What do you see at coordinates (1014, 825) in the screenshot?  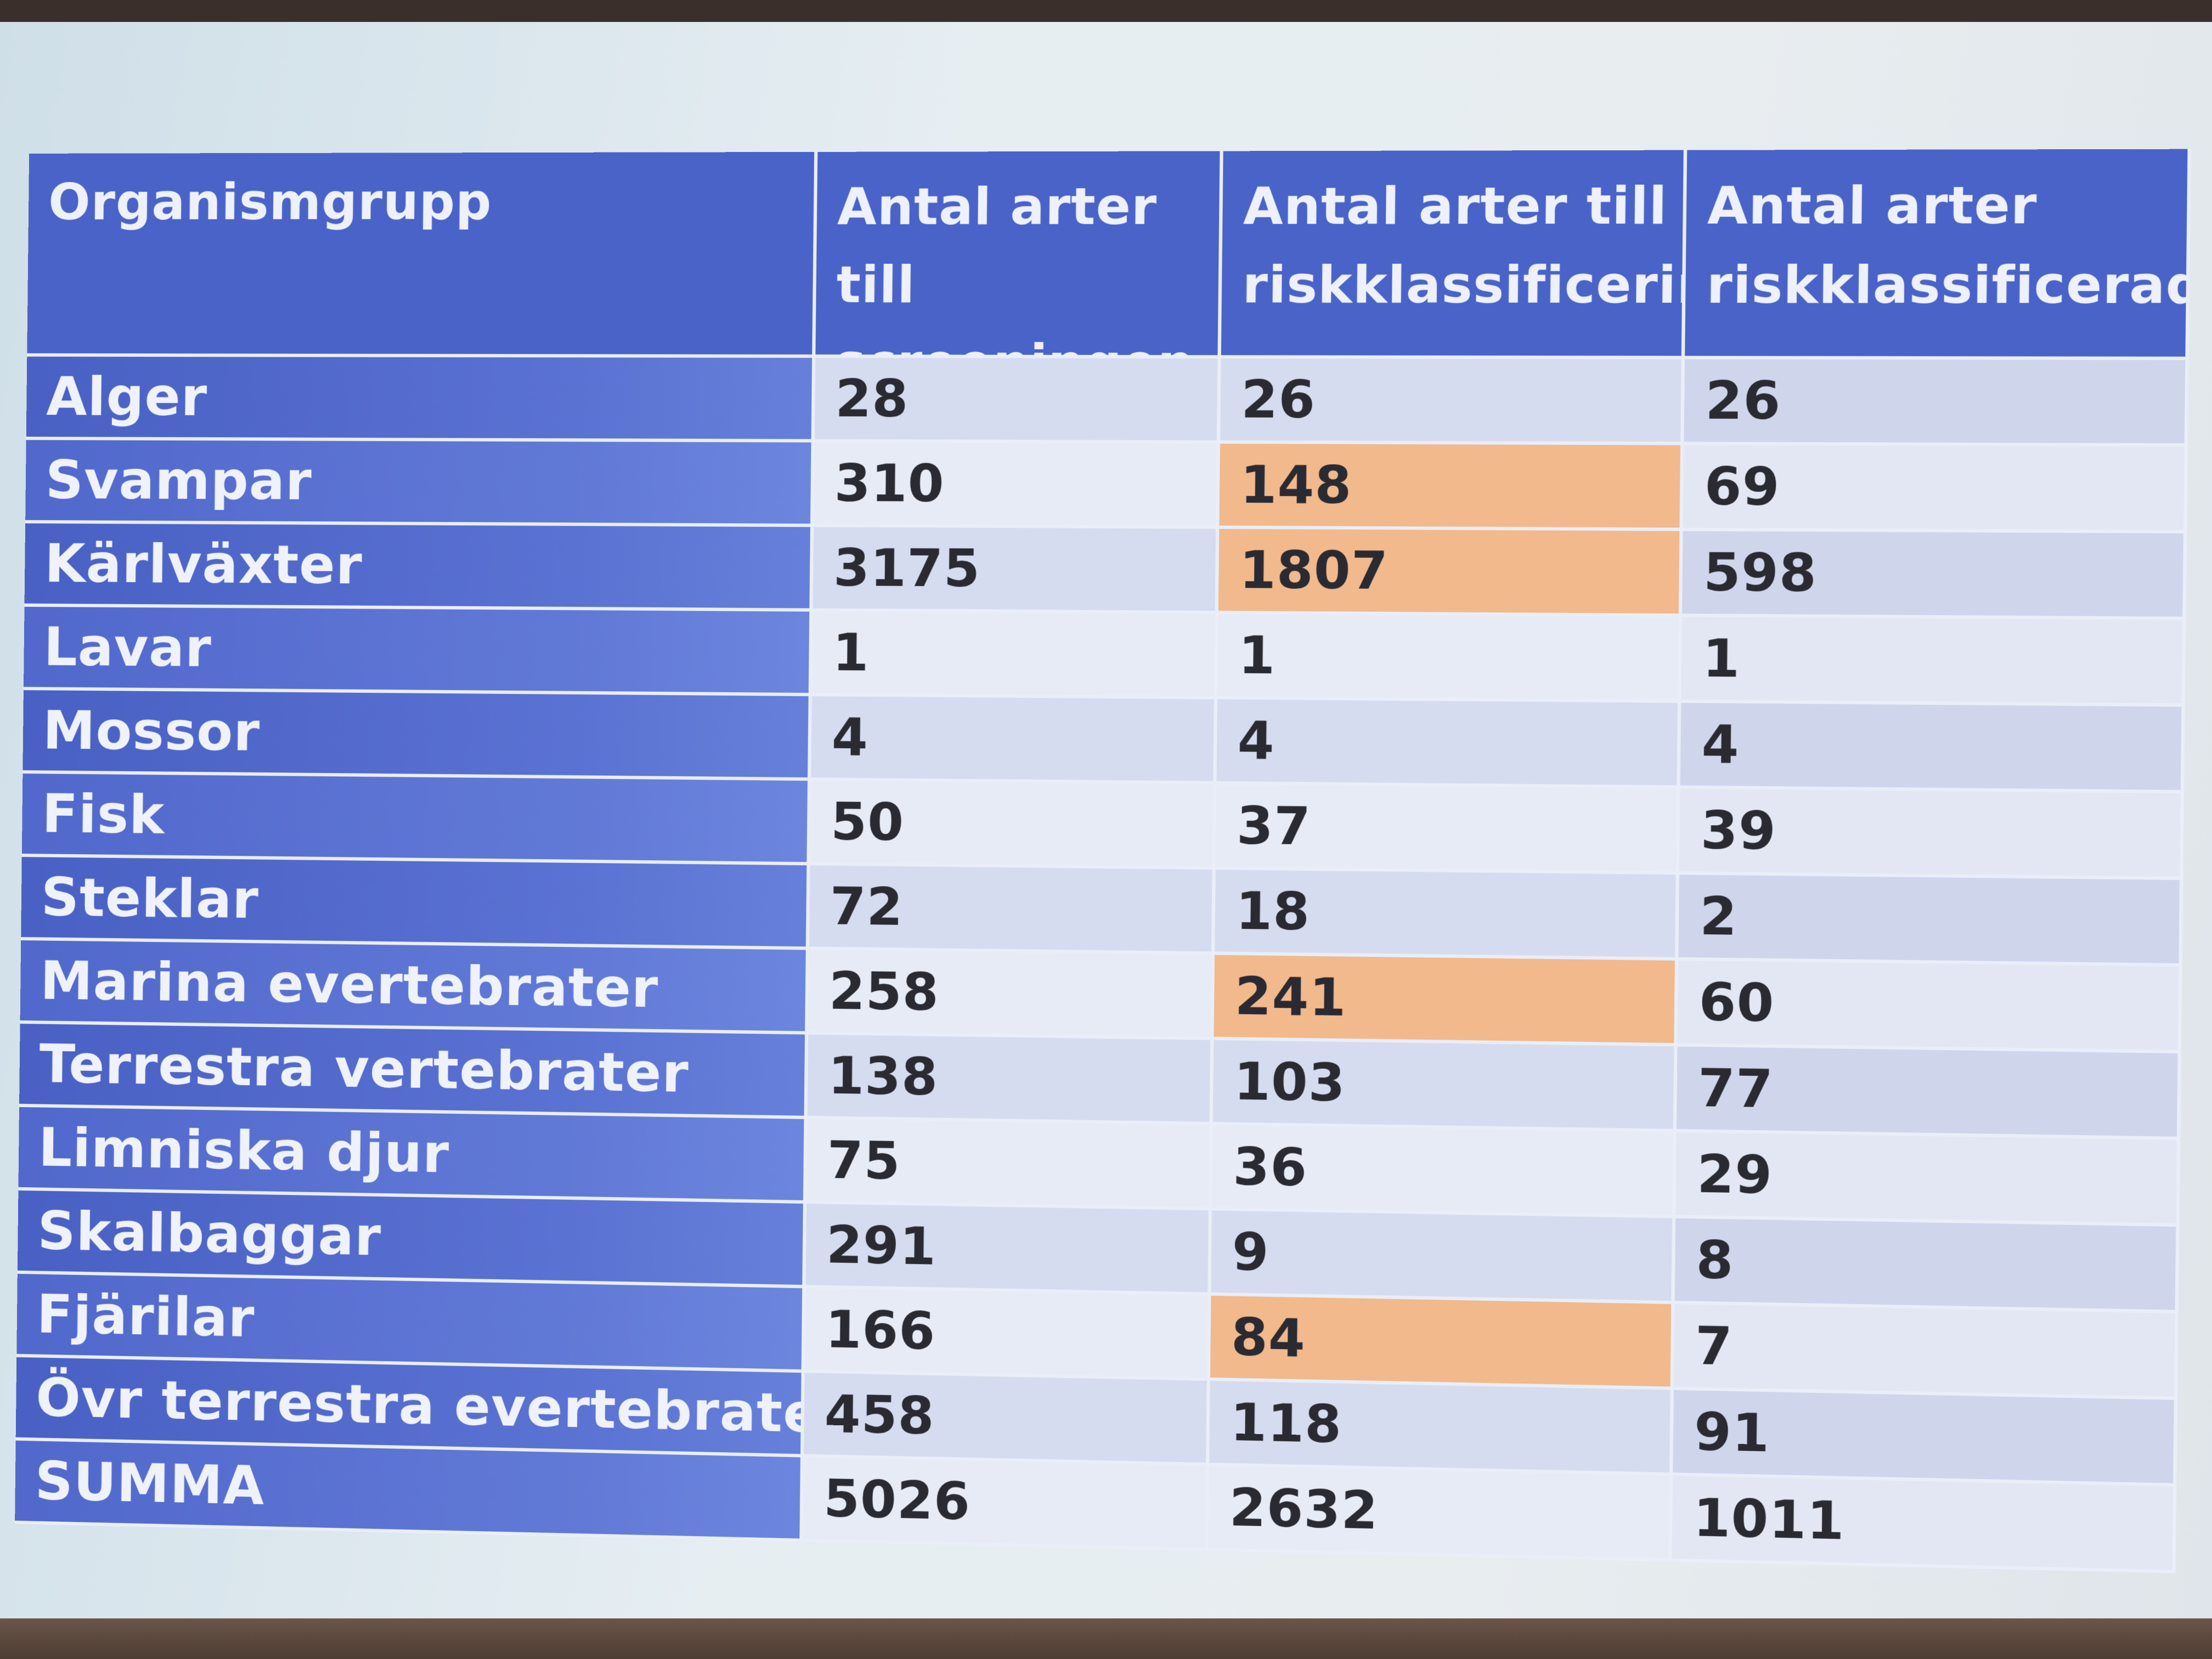 I see `cell-screening: 50` at bounding box center [1014, 825].